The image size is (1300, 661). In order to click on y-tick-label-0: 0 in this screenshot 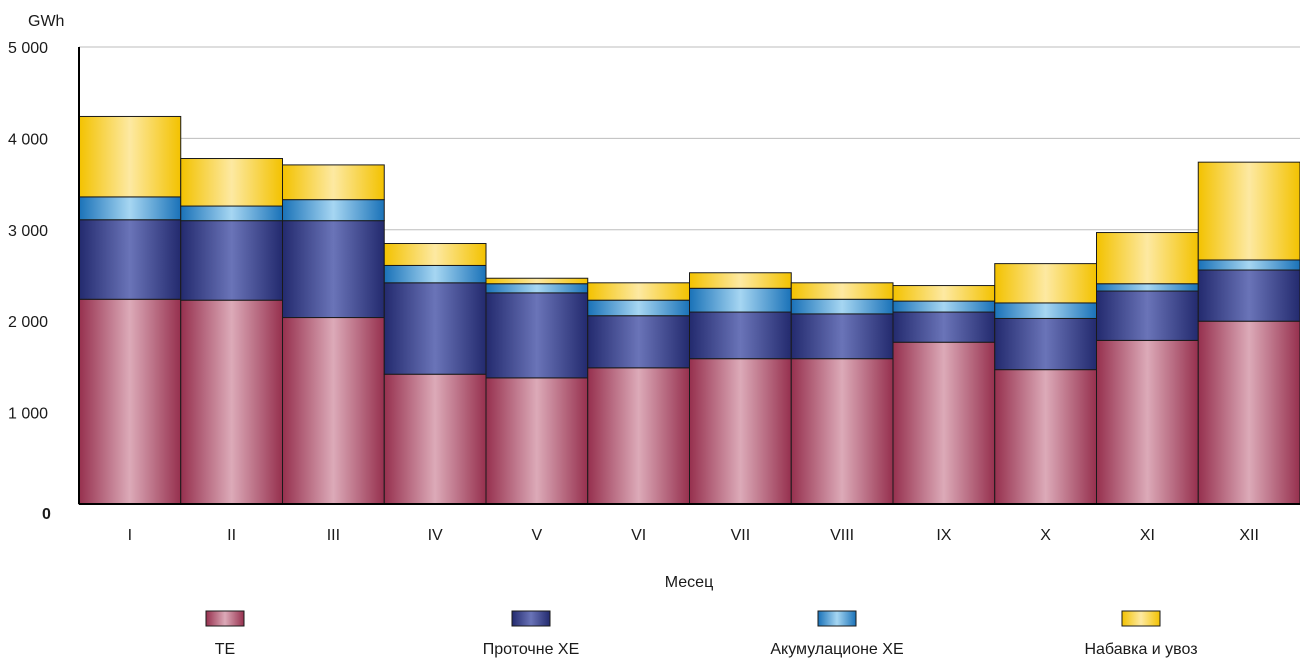, I will do `click(46, 514)`.